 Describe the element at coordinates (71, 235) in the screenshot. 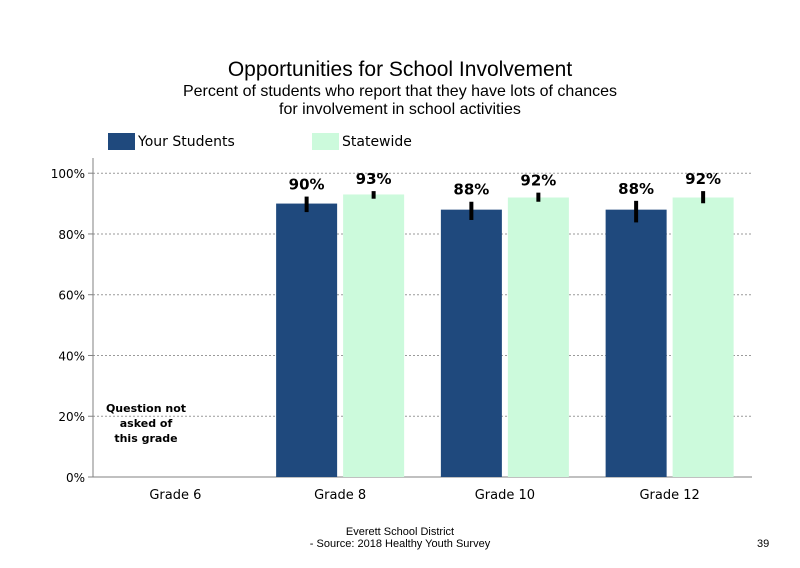

I see `y-tick-label: 80%` at that location.